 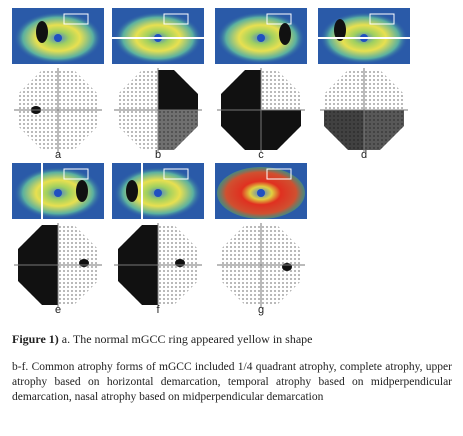 I want to click on panel-label: g, so click(x=261, y=310).